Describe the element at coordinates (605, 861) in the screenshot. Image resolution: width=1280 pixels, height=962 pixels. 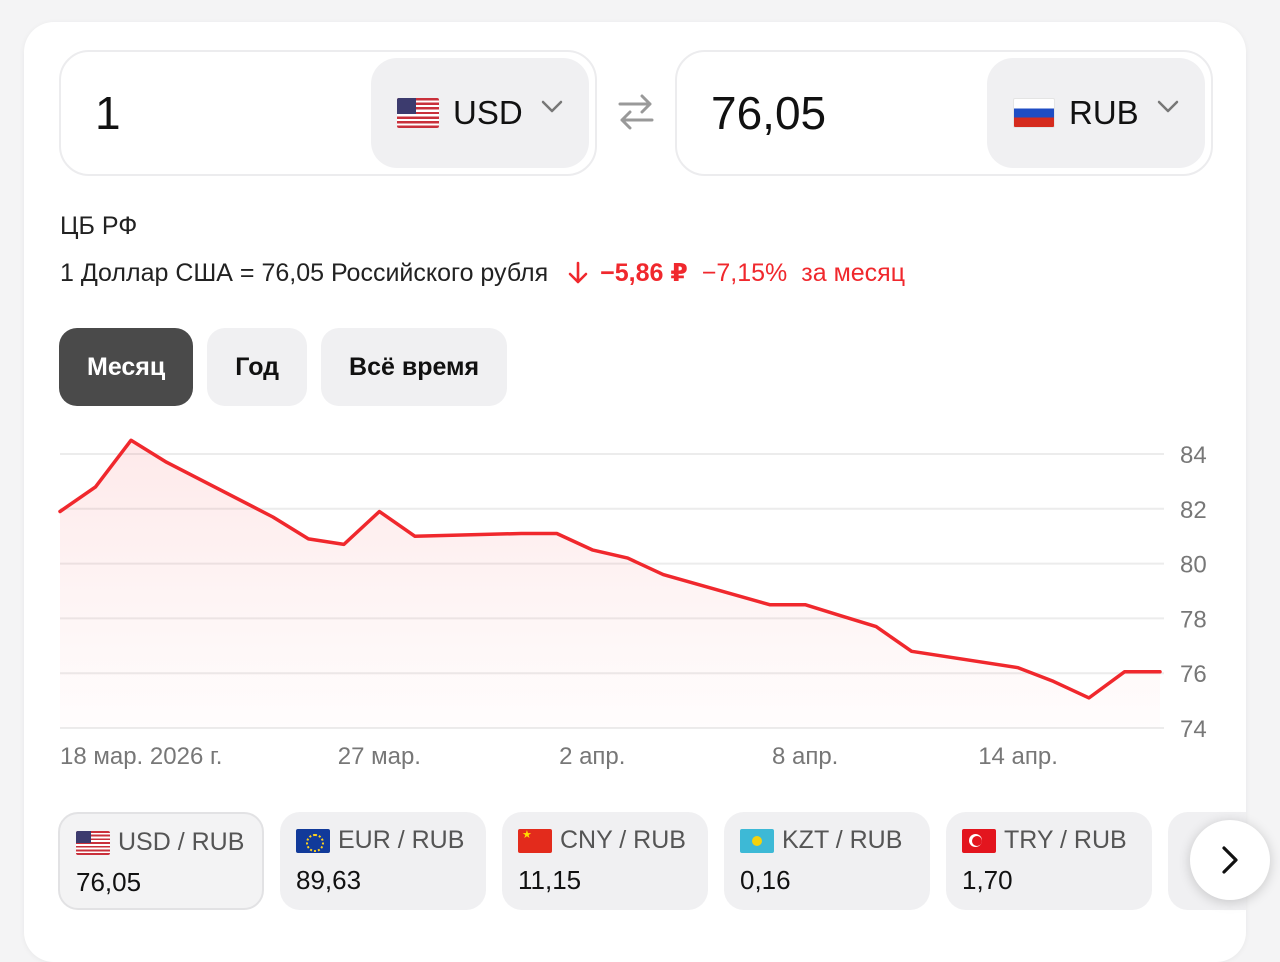
I see `pair-card-cny-rub: CNY / RUB 11,15` at that location.